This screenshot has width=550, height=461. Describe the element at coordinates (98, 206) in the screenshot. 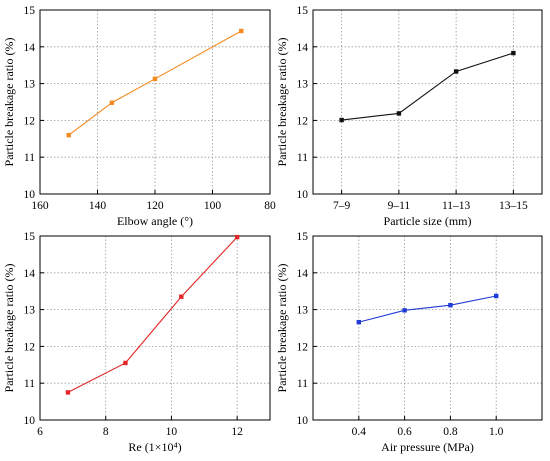

I see `x-tick-label: 140` at that location.